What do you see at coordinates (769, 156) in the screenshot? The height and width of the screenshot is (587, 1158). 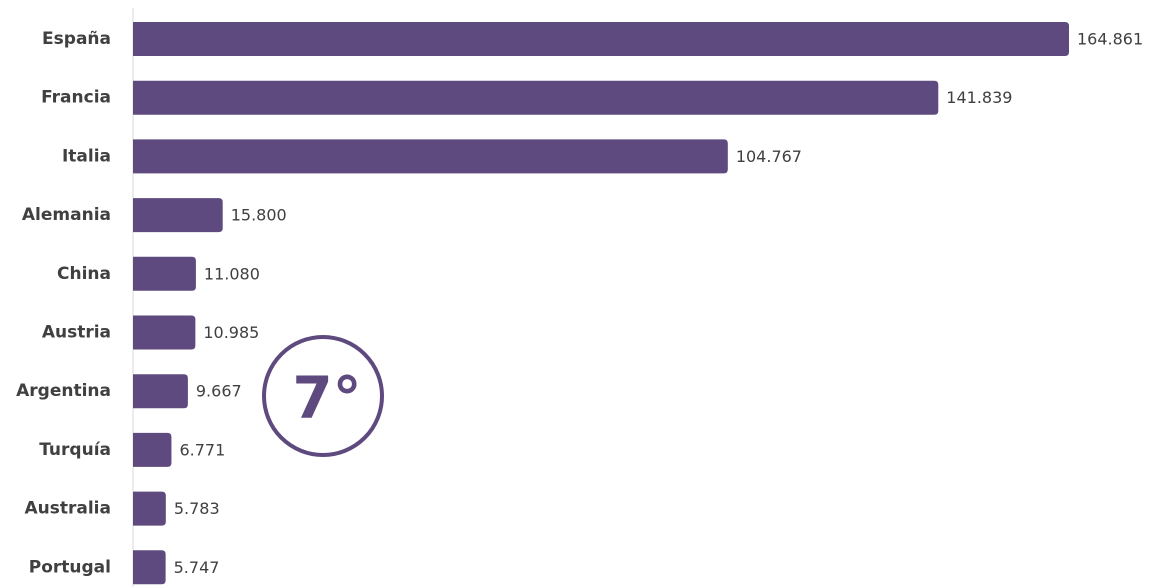 I see `value-label: 104.767` at bounding box center [769, 156].